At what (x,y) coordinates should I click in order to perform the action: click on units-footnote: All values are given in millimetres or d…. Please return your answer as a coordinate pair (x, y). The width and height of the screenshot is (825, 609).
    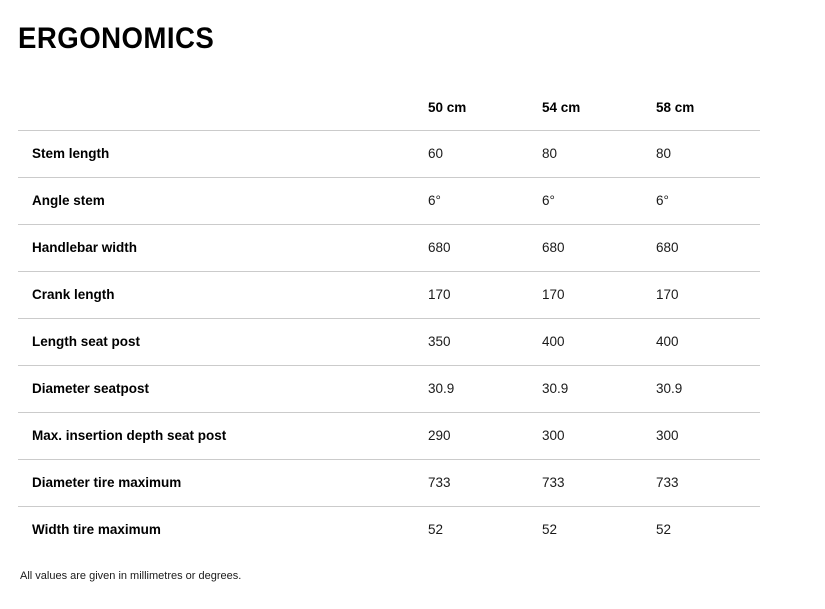
    Looking at the image, I should click on (131, 576).